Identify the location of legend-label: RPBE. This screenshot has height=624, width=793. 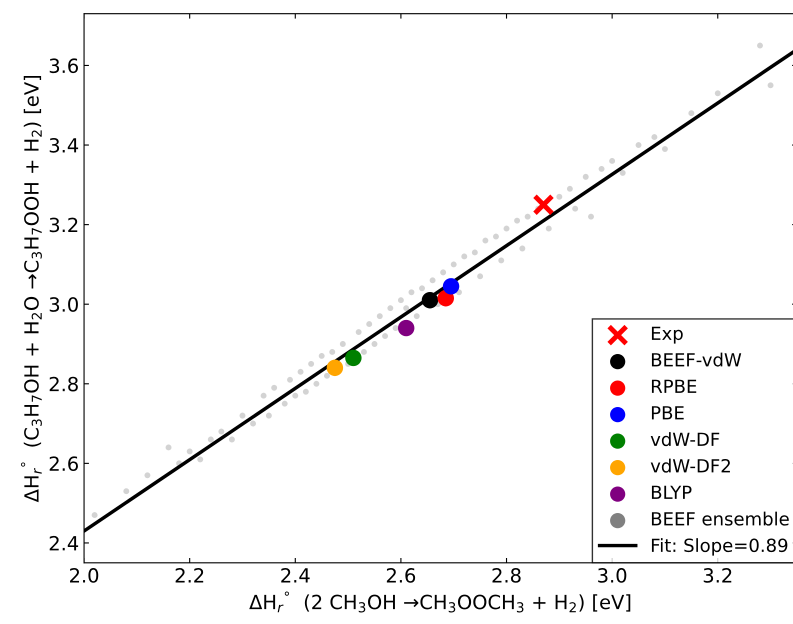
(674, 386).